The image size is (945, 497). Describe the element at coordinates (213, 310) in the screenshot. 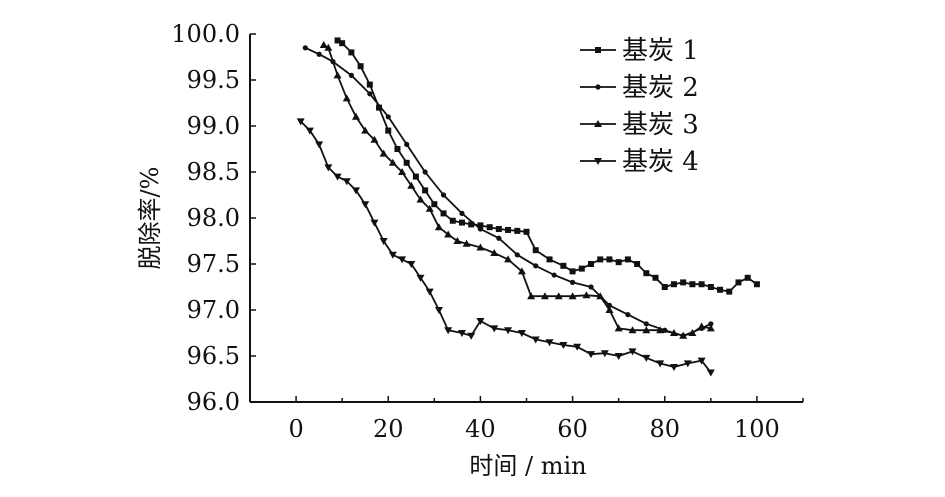

I see `y-tick-label: 97.0` at that location.